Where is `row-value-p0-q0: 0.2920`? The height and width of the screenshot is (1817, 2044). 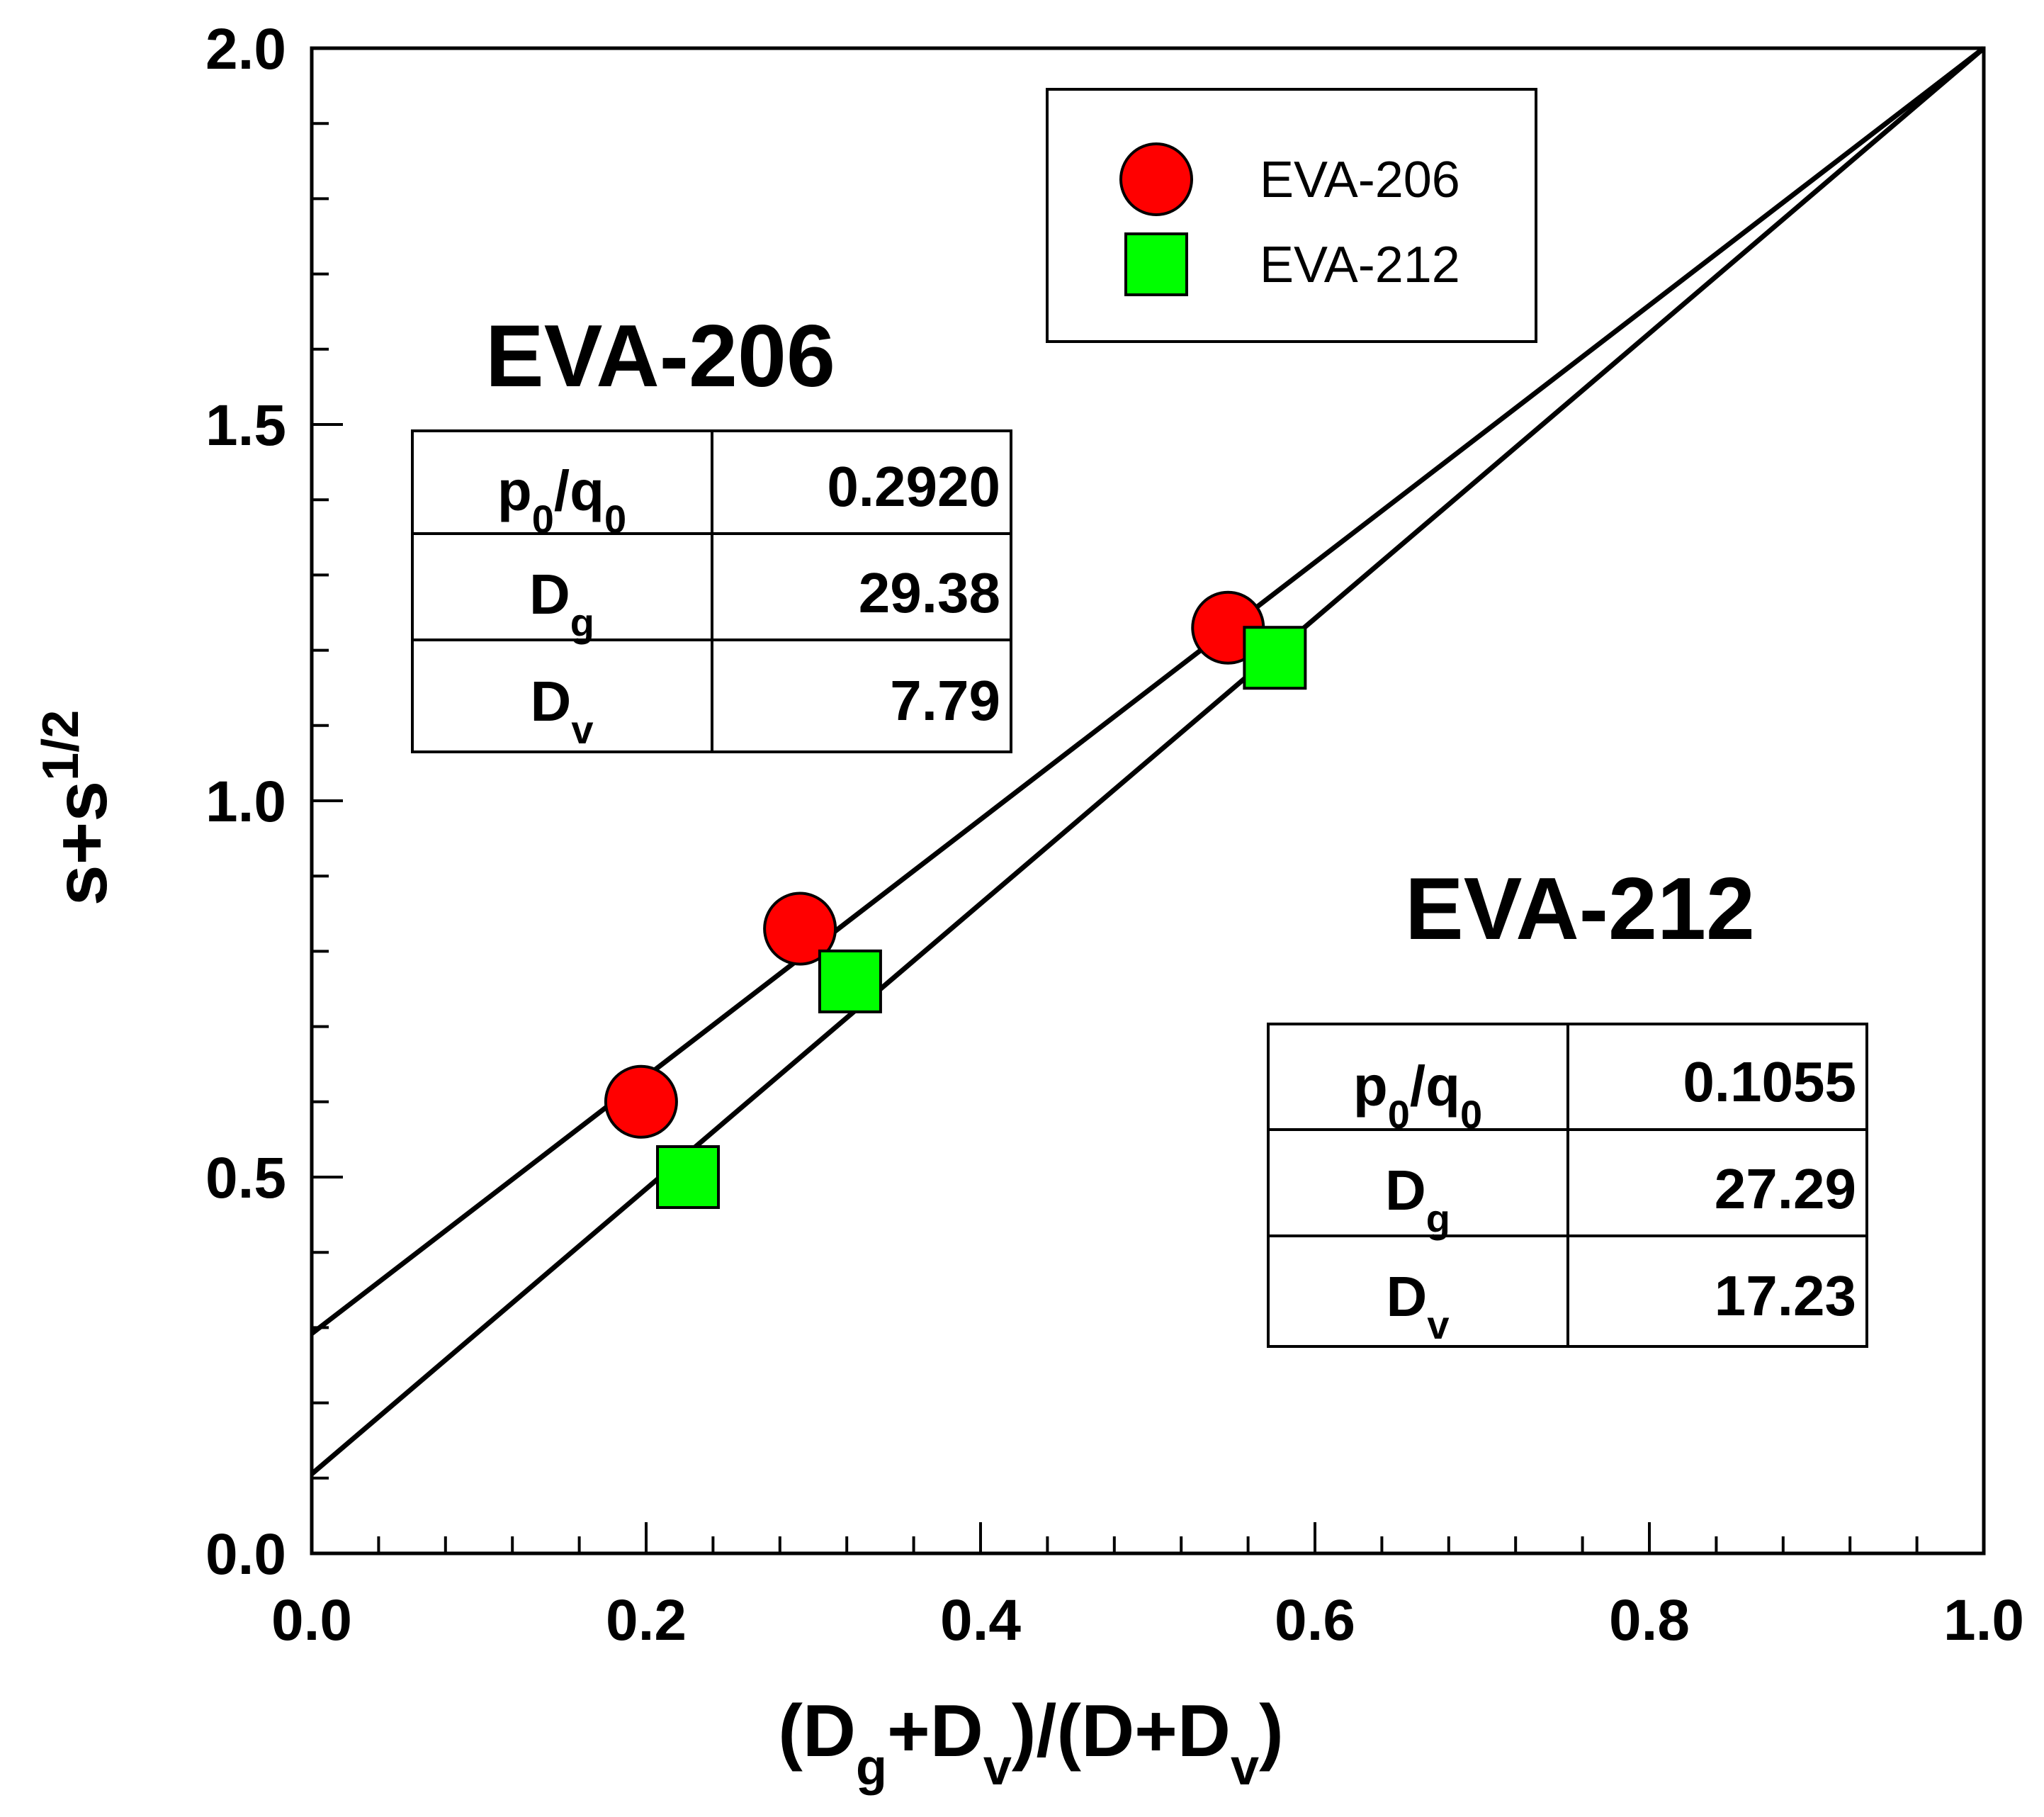
row-value-p0-q0: 0.2920 is located at coordinates (913, 487).